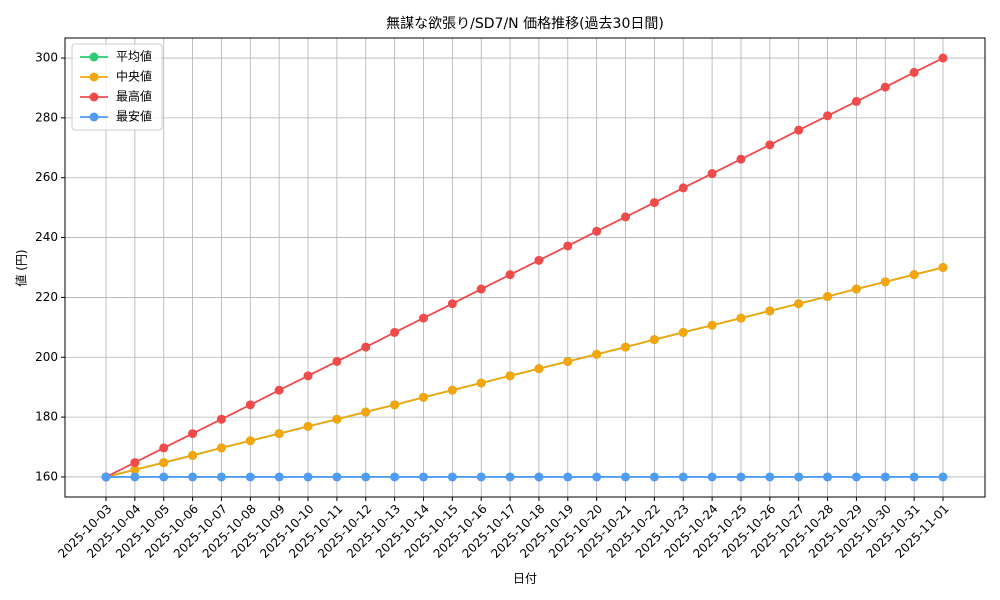 The height and width of the screenshot is (600, 1000). I want to click on y-tick-label: 220, so click(46, 297).